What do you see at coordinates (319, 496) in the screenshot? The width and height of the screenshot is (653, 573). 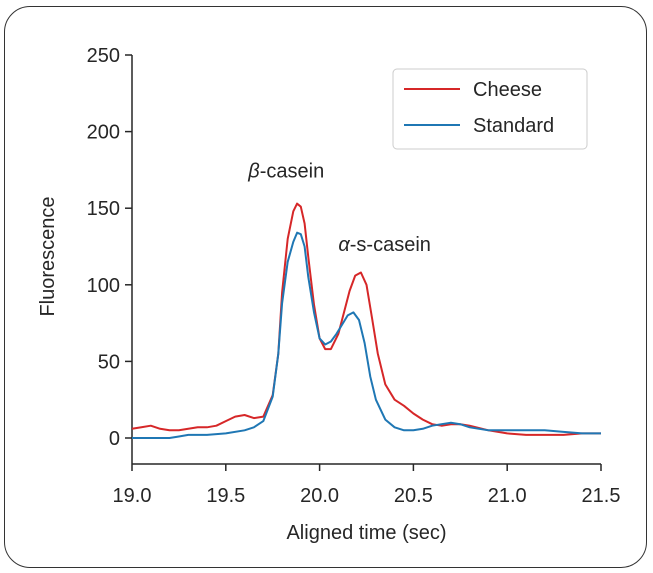 I see `x-tick-label: 20.0` at bounding box center [319, 496].